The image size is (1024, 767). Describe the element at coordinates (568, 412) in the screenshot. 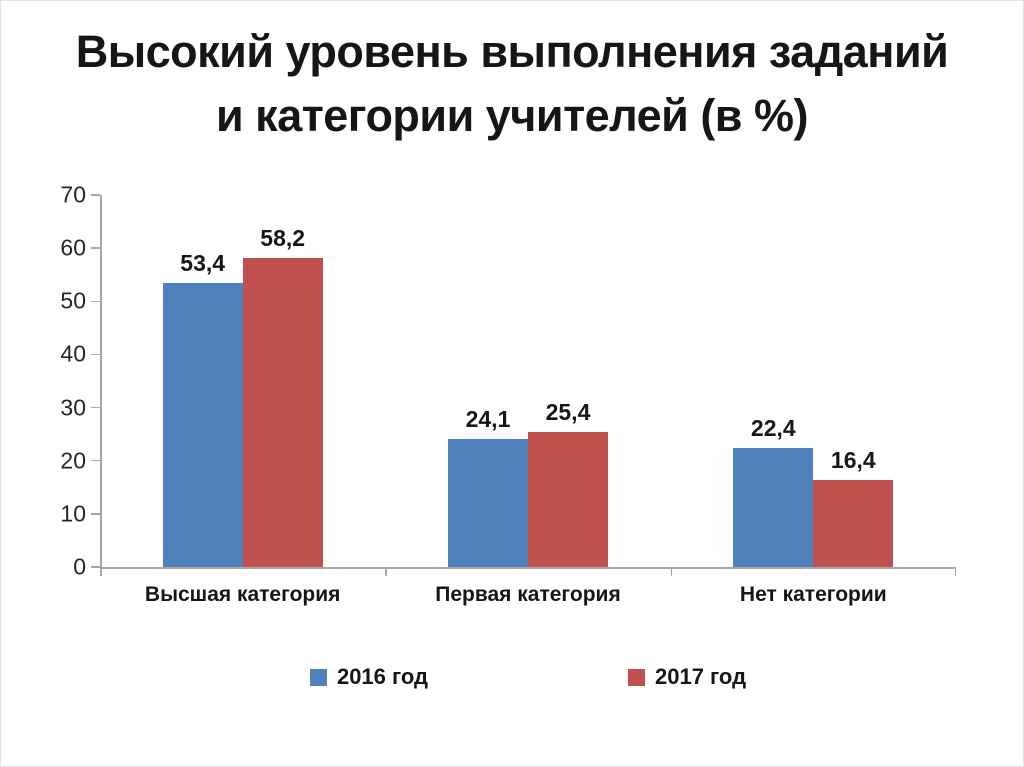

I see `bar-value-label: 25,4` at that location.